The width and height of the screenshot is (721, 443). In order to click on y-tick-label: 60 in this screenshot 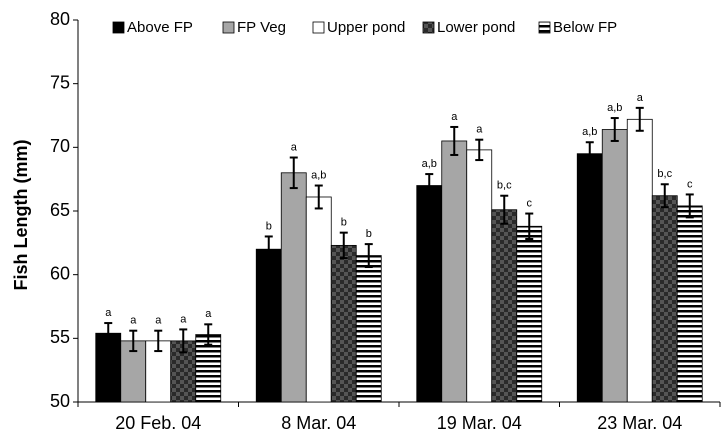, I will do `click(60, 273)`.